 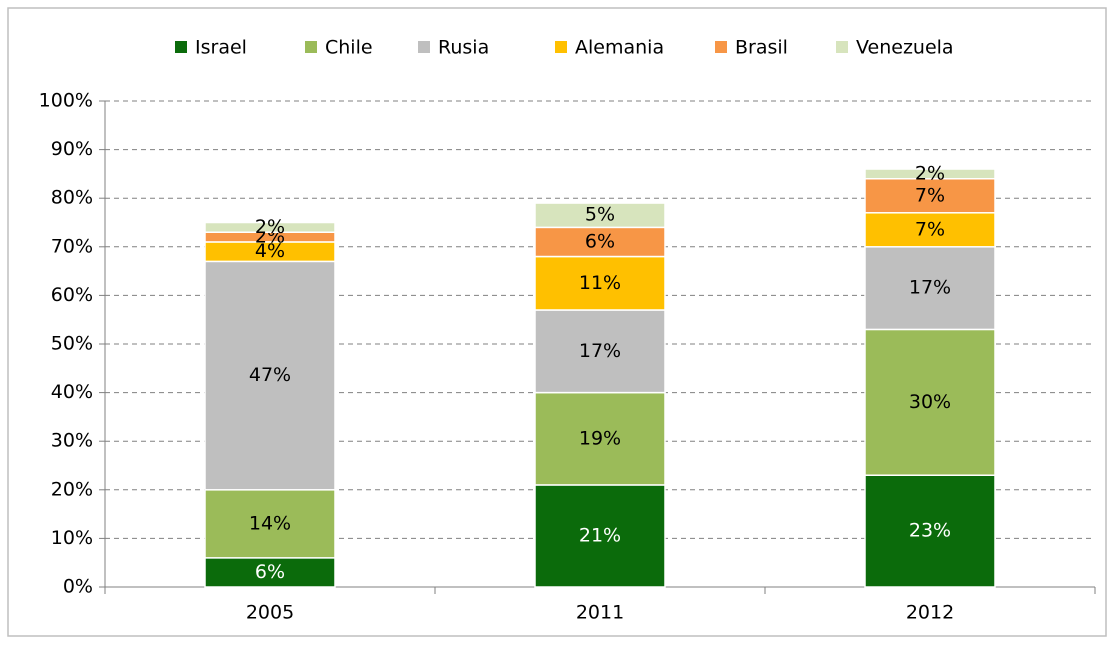 I want to click on data-label: 30%, so click(x=930, y=402).